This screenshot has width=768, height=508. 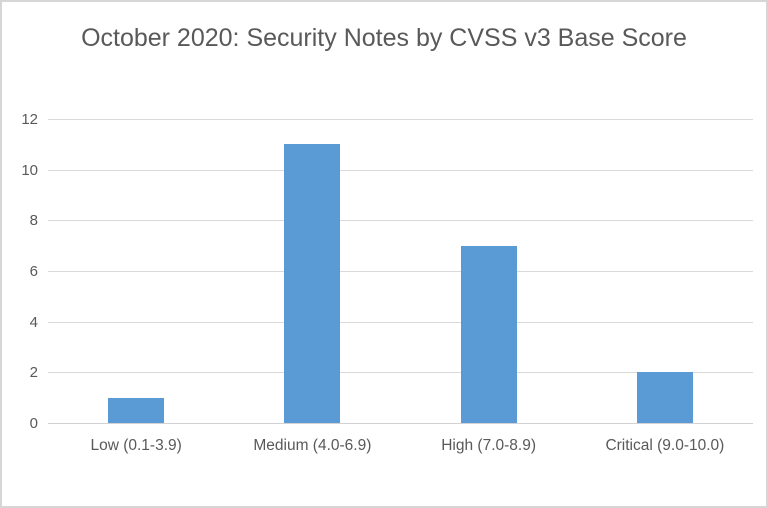 What do you see at coordinates (664, 397) in the screenshot?
I see `bar-critical` at bounding box center [664, 397].